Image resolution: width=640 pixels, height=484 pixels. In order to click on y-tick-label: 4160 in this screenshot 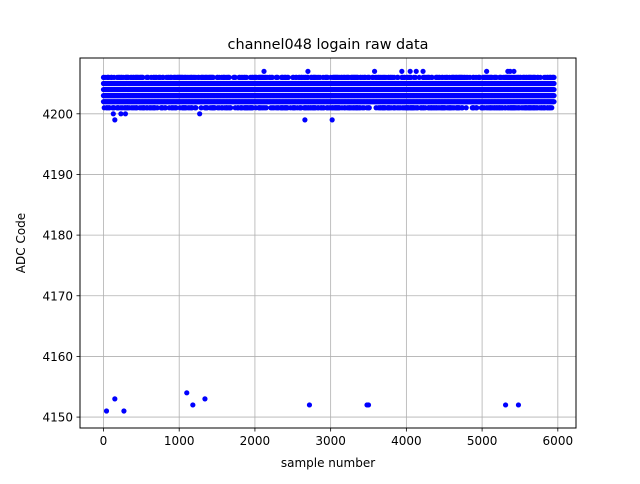, I will do `click(57, 357)`.